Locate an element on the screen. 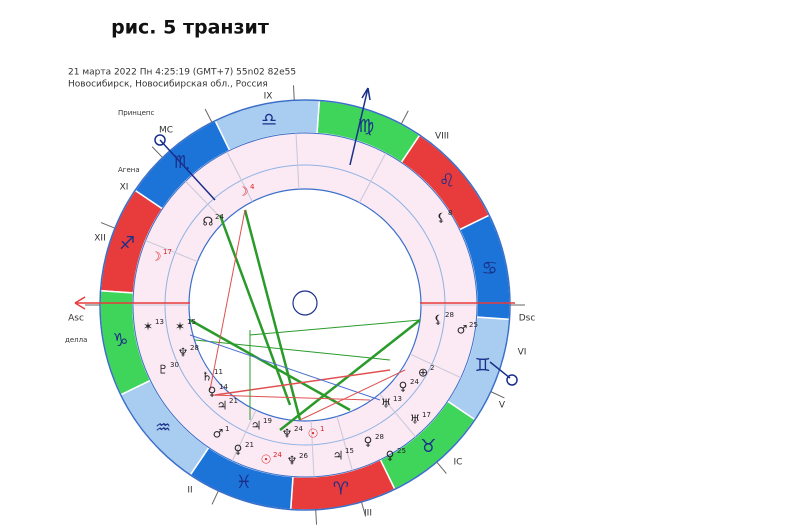 This screenshot has height=530, width=800. sign-glyph: ♉ is located at coordinates (428, 446).